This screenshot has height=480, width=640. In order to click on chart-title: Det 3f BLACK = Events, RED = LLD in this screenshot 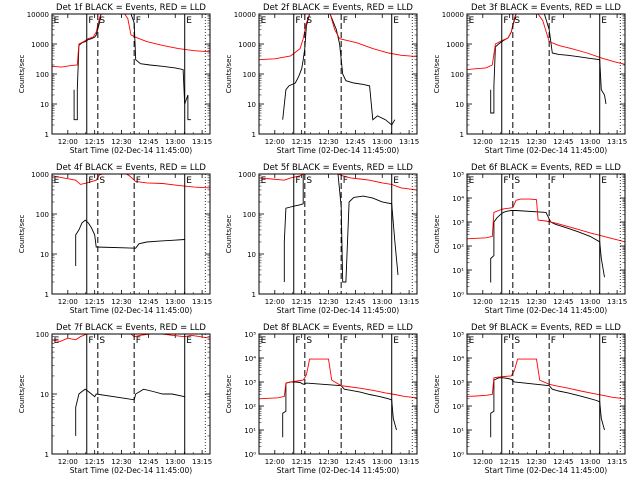, I will do `click(546, 8)`.